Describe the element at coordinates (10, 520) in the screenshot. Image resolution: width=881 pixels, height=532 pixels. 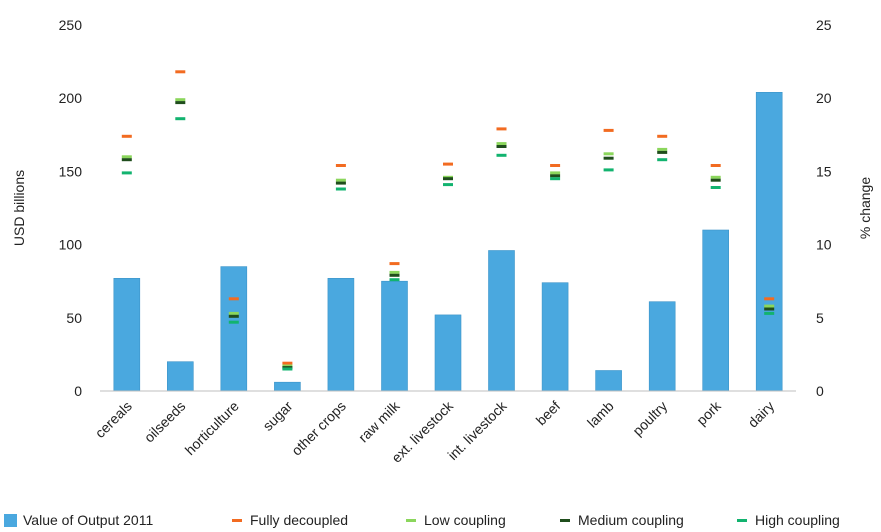
I see `legend-swatch-bar` at that location.